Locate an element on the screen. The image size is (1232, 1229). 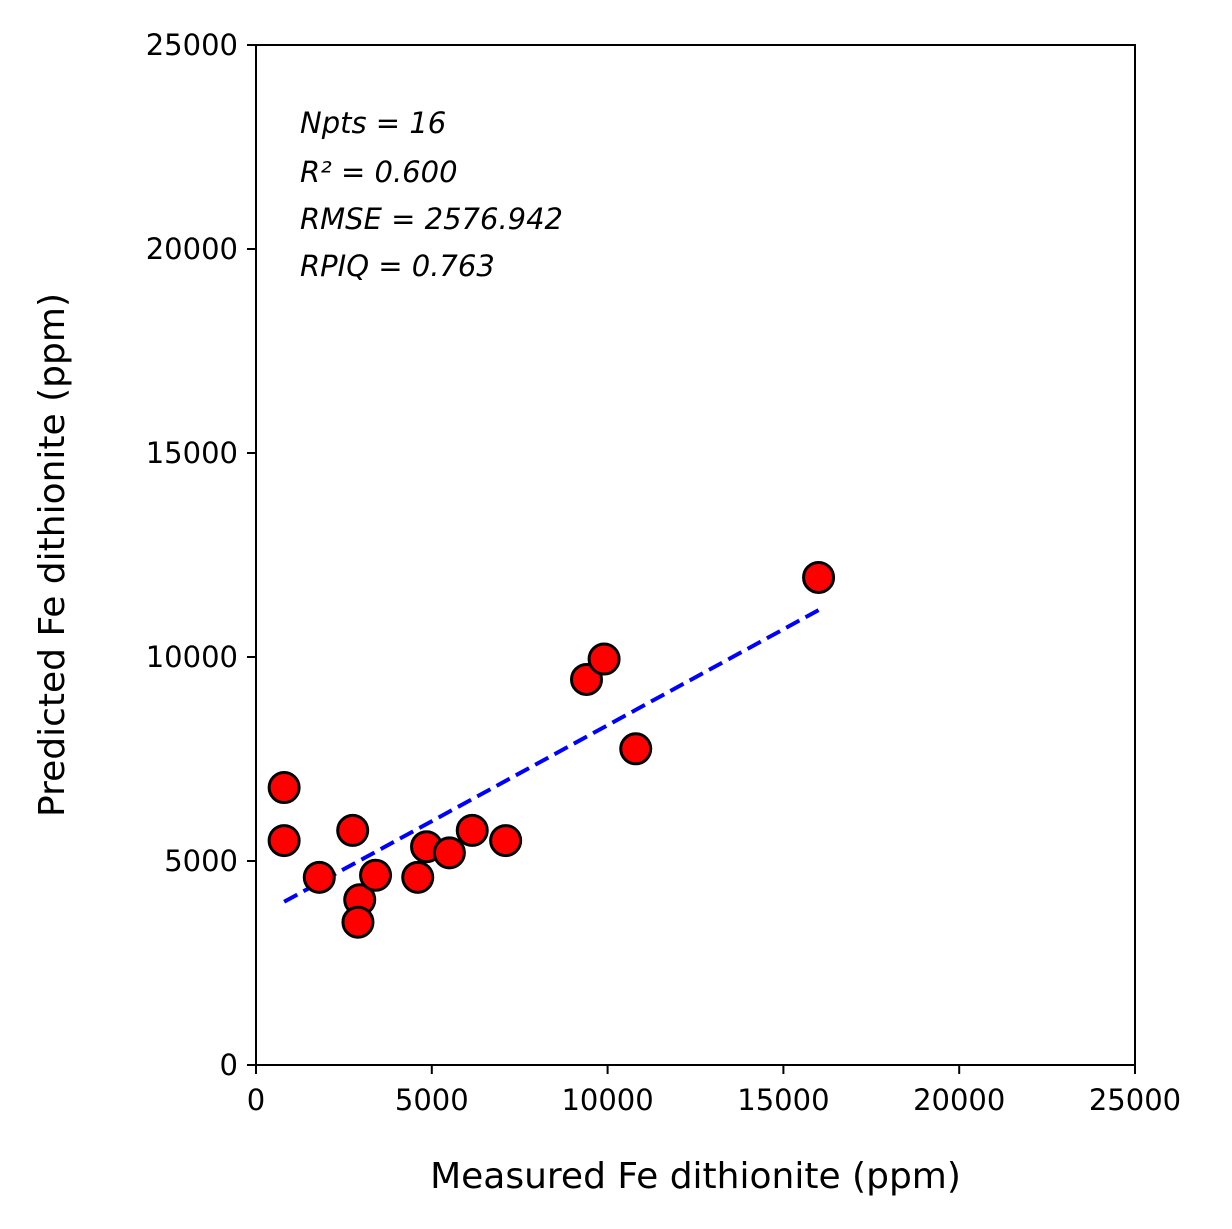
x-tick-label: 0 is located at coordinates (256, 1100).